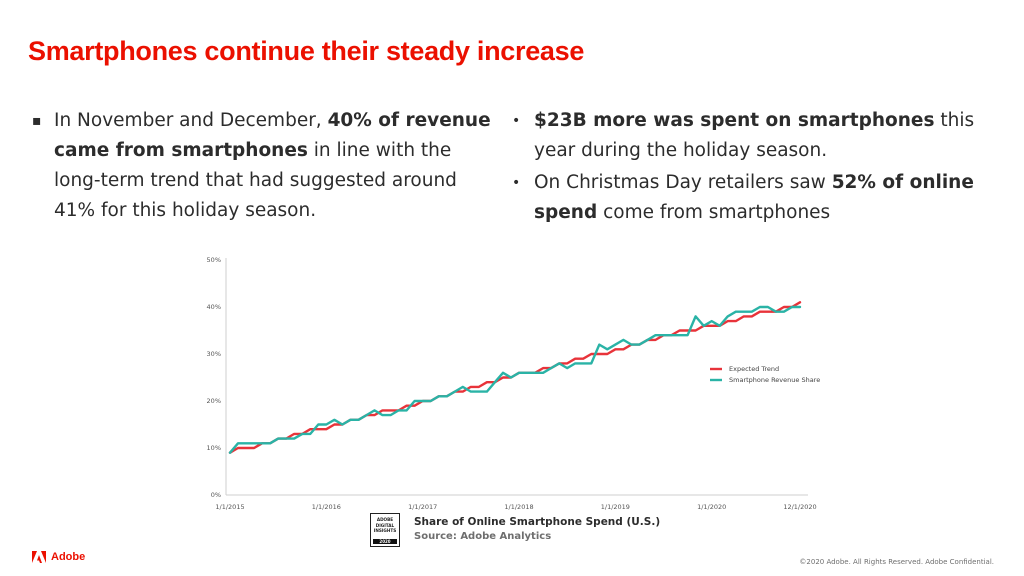 Image resolution: width=1024 pixels, height=576 pixels. I want to click on caption-title: Share of Online Smartphone Spend (U.S.), so click(537, 522).